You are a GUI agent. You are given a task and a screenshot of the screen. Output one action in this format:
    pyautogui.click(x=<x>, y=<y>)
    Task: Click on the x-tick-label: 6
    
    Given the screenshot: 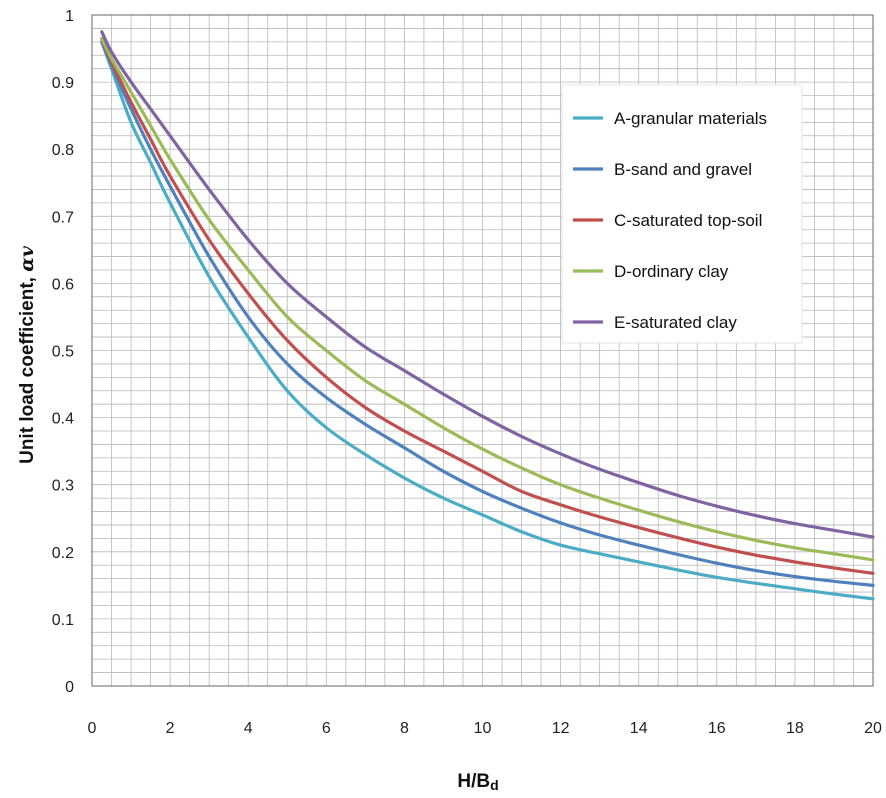 What is the action you would take?
    pyautogui.click(x=326, y=728)
    